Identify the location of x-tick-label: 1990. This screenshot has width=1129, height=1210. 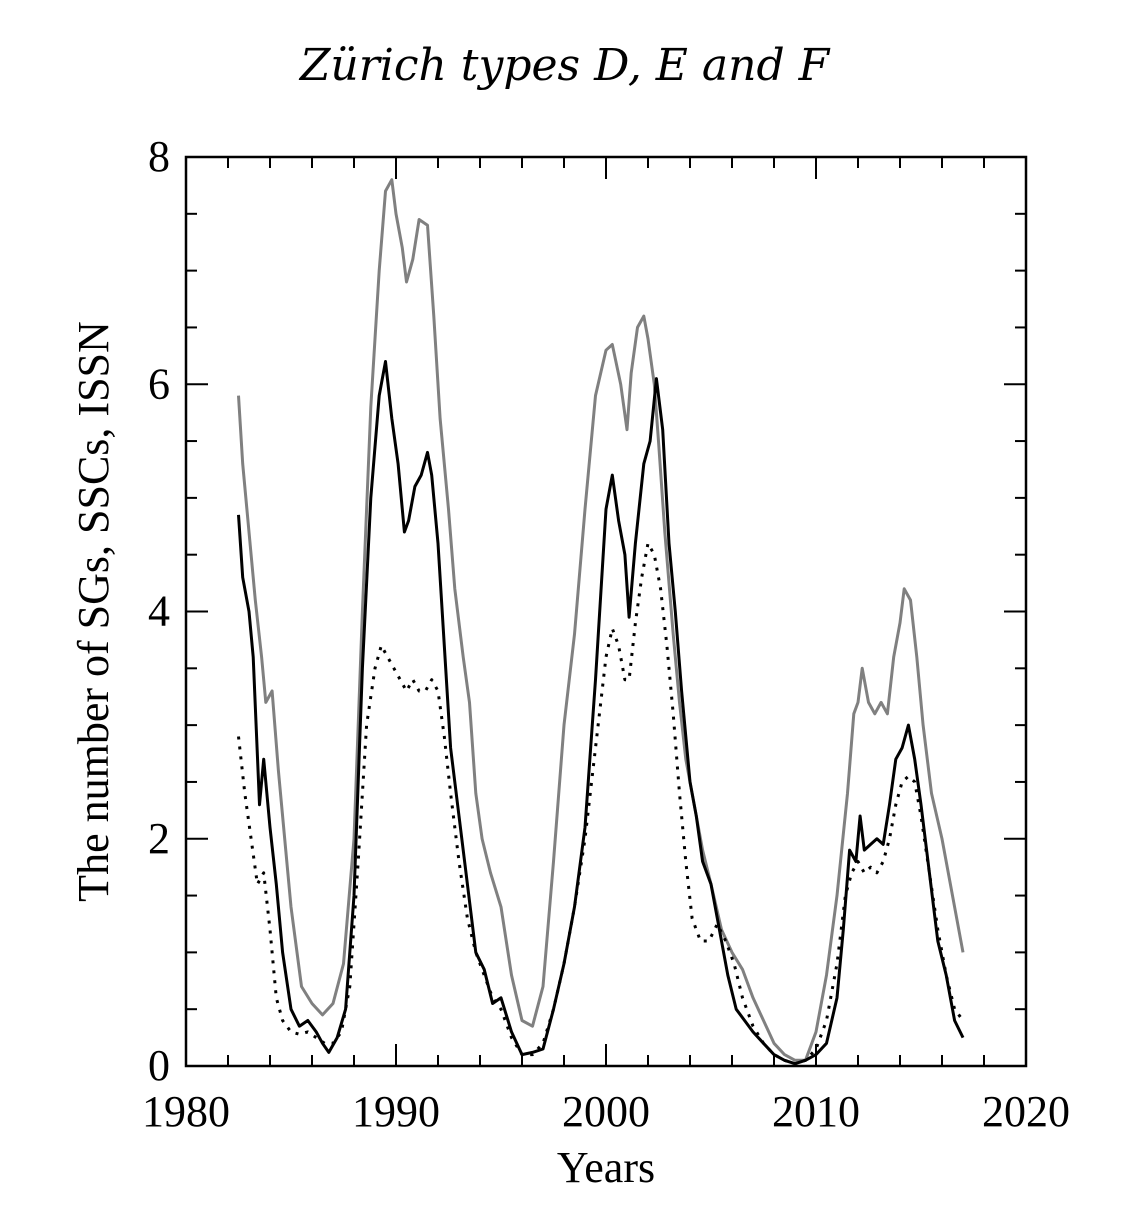
(396, 1111).